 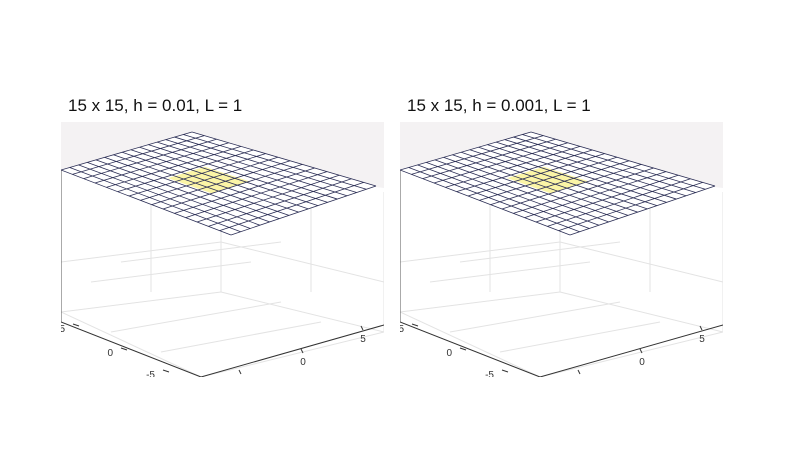 What do you see at coordinates (131, 349) in the screenshot?
I see `y-axis-line` at bounding box center [131, 349].